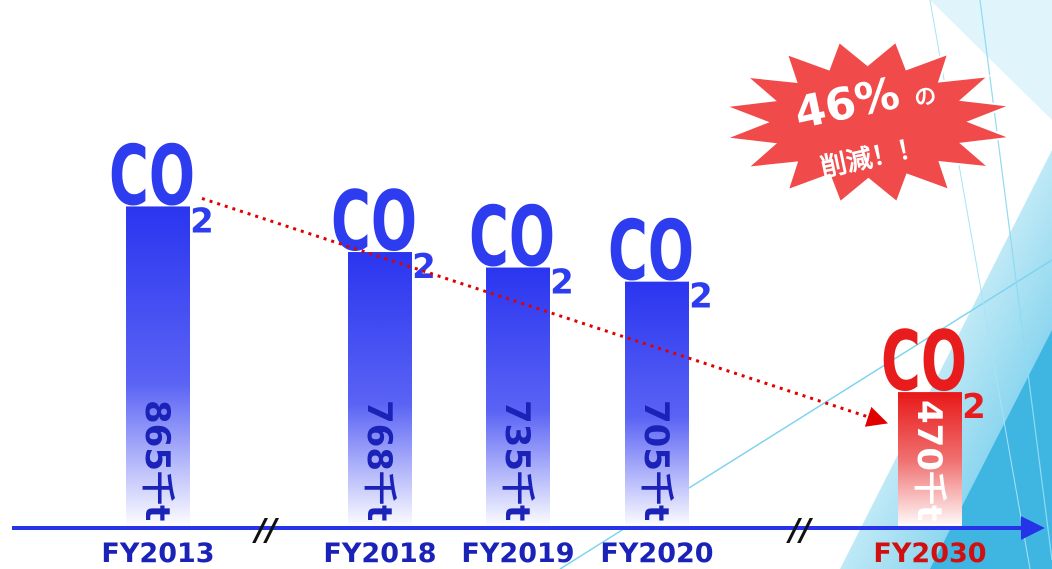 The width and height of the screenshot is (1052, 569). What do you see at coordinates (157, 460) in the screenshot?
I see `value-label: 865千t` at bounding box center [157, 460].